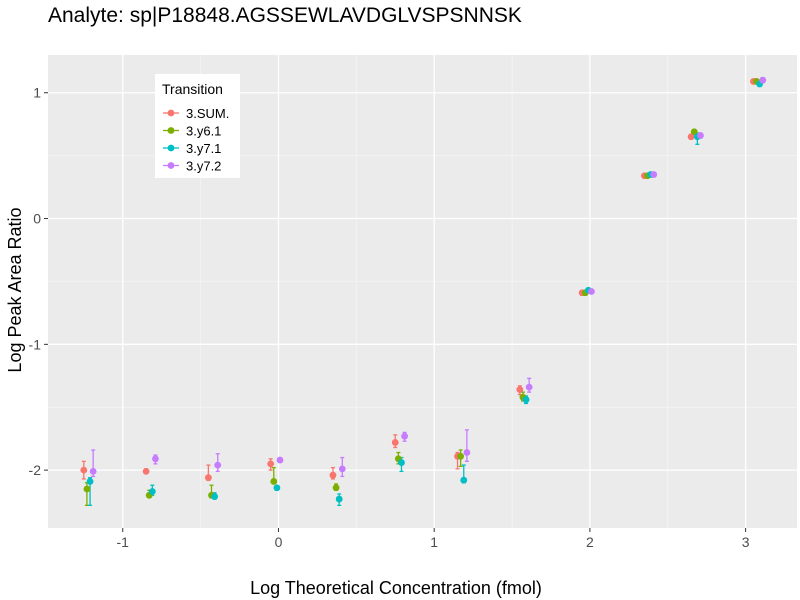 This screenshot has height=600, width=800. Describe the element at coordinates (35, 344) in the screenshot. I see `y-tick-label: -1` at that location.